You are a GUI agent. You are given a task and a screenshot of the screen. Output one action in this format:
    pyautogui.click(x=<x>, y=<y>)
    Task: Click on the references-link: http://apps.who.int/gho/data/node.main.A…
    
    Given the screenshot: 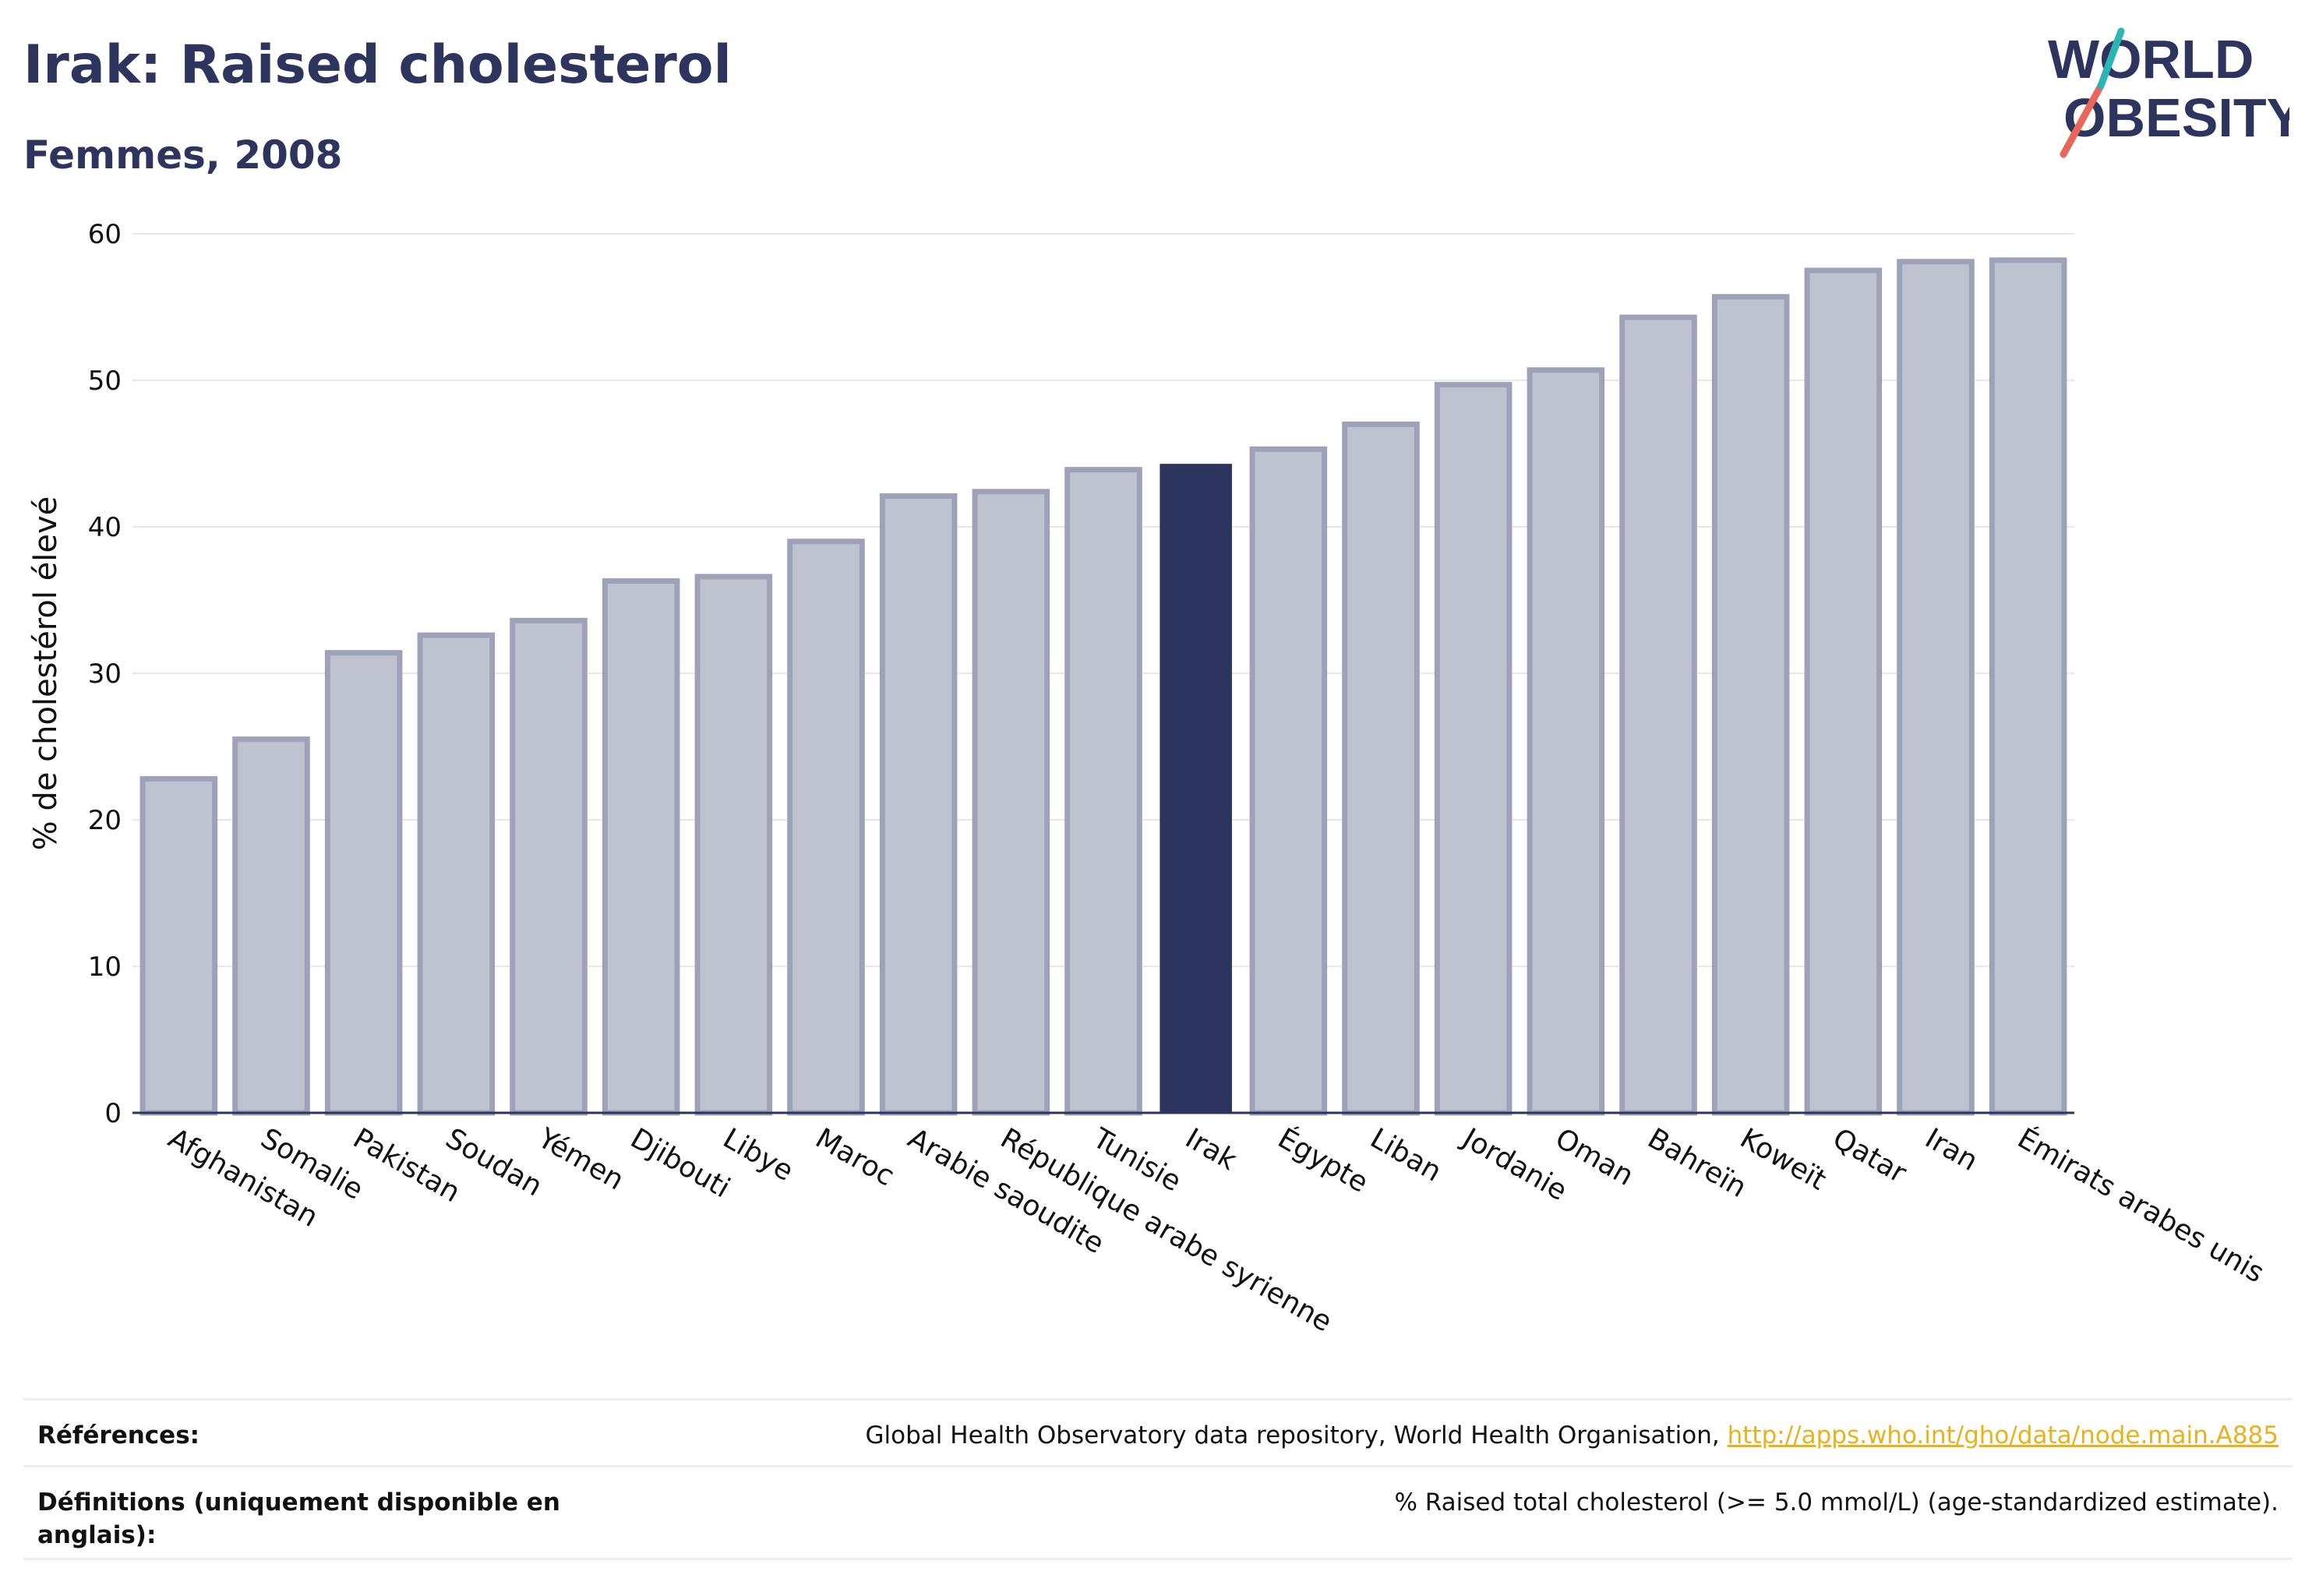 What is the action you would take?
    pyautogui.click(x=2003, y=1435)
    